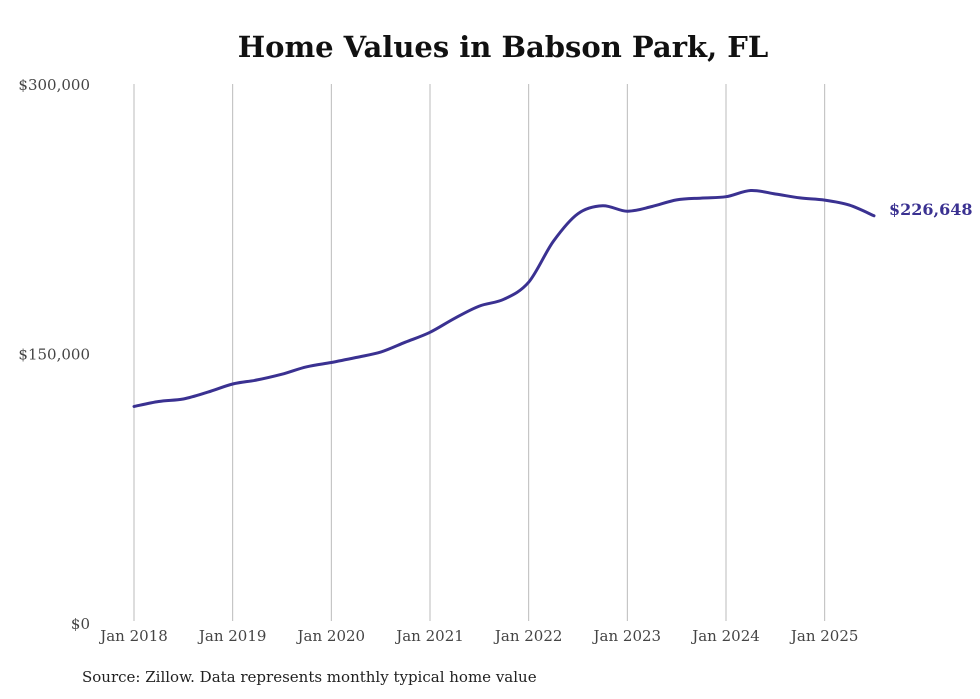  What do you see at coordinates (725, 636) in the screenshot?
I see `x-tick-label: Jan 2024` at bounding box center [725, 636].